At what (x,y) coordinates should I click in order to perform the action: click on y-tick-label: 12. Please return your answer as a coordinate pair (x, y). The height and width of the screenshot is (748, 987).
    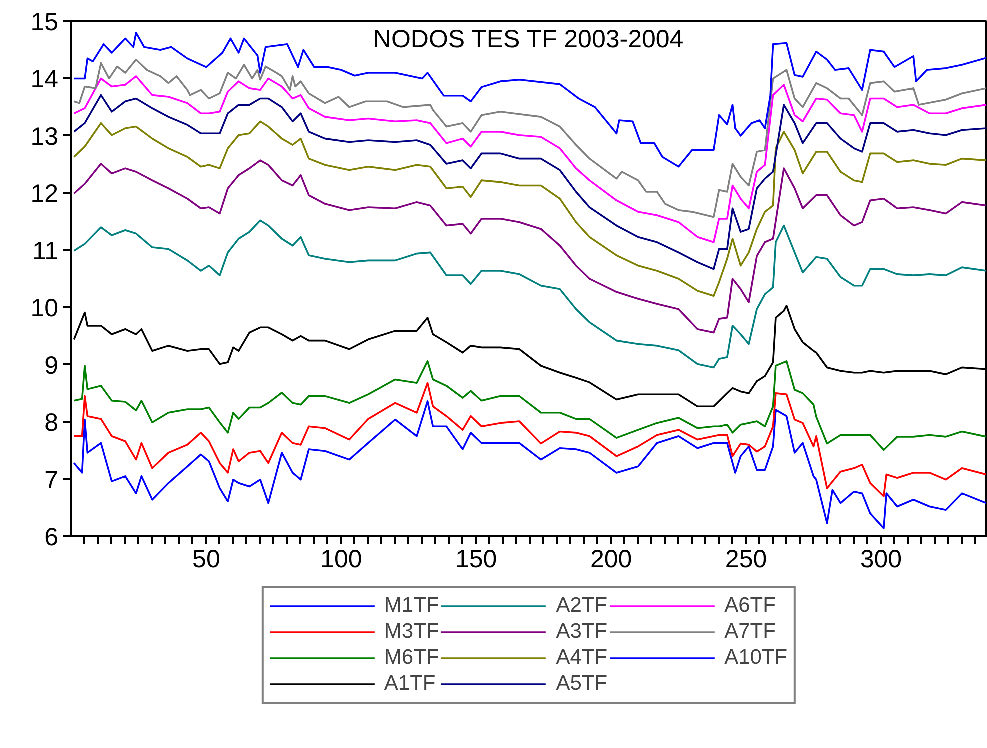
    Looking at the image, I should click on (44, 194).